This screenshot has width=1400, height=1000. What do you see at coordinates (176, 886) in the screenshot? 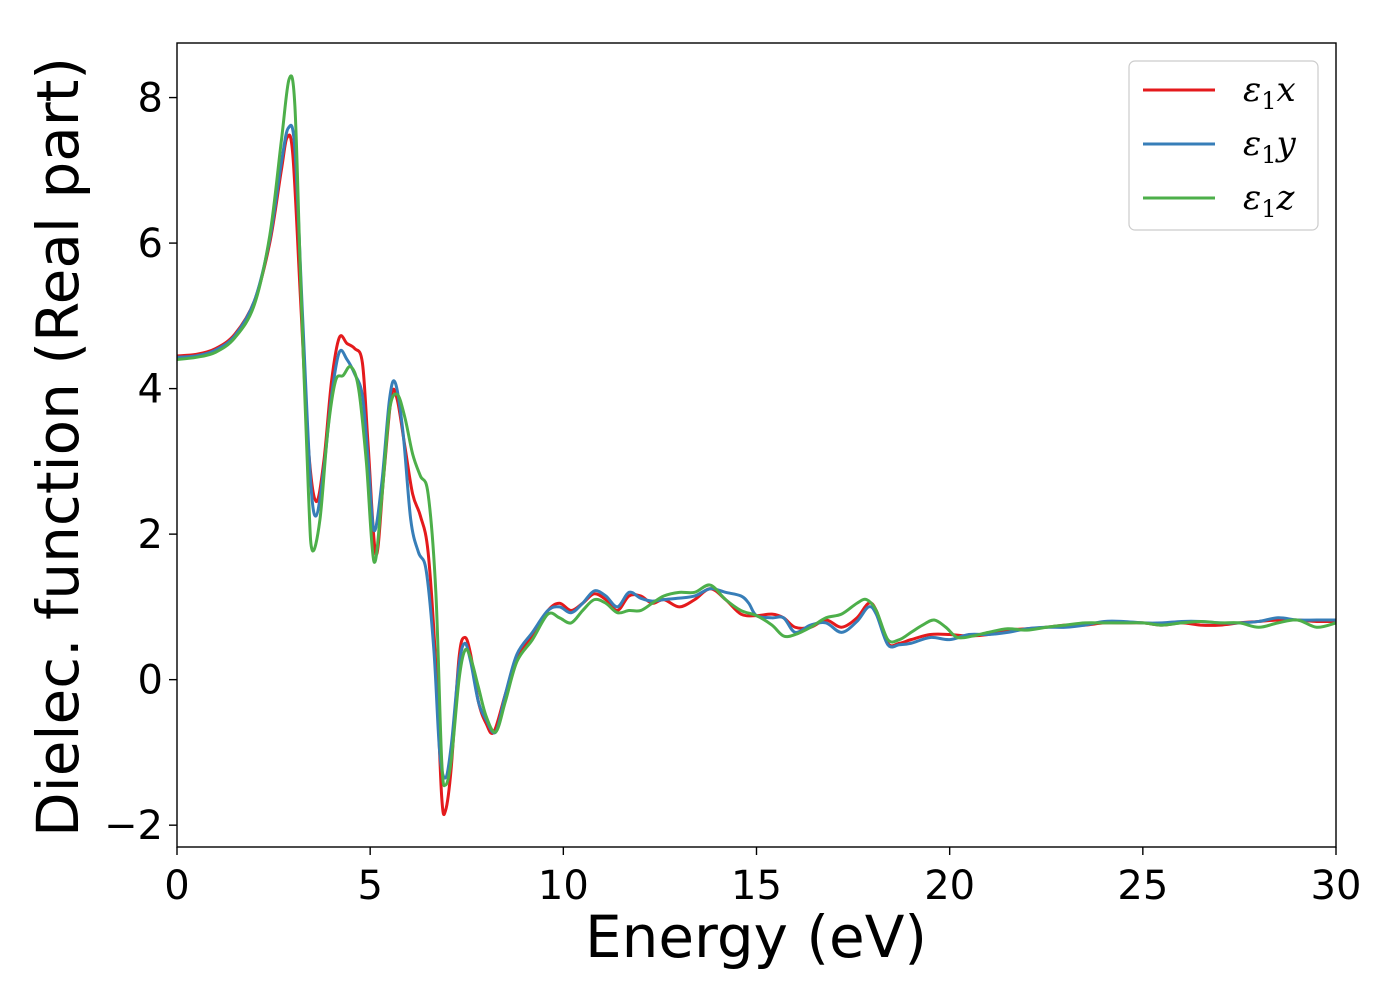
I see `x-tick-label: 0` at bounding box center [176, 886].